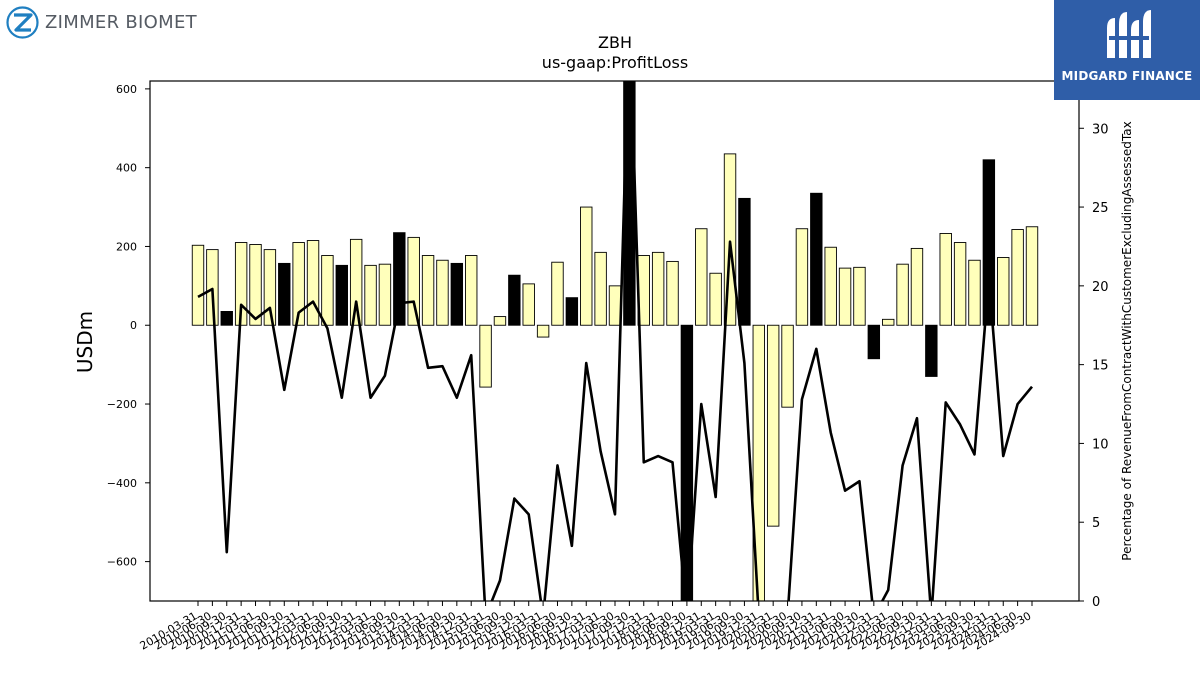 This screenshot has width=1200, height=675. I want to click on y-tick-label: 0, so click(133, 325).